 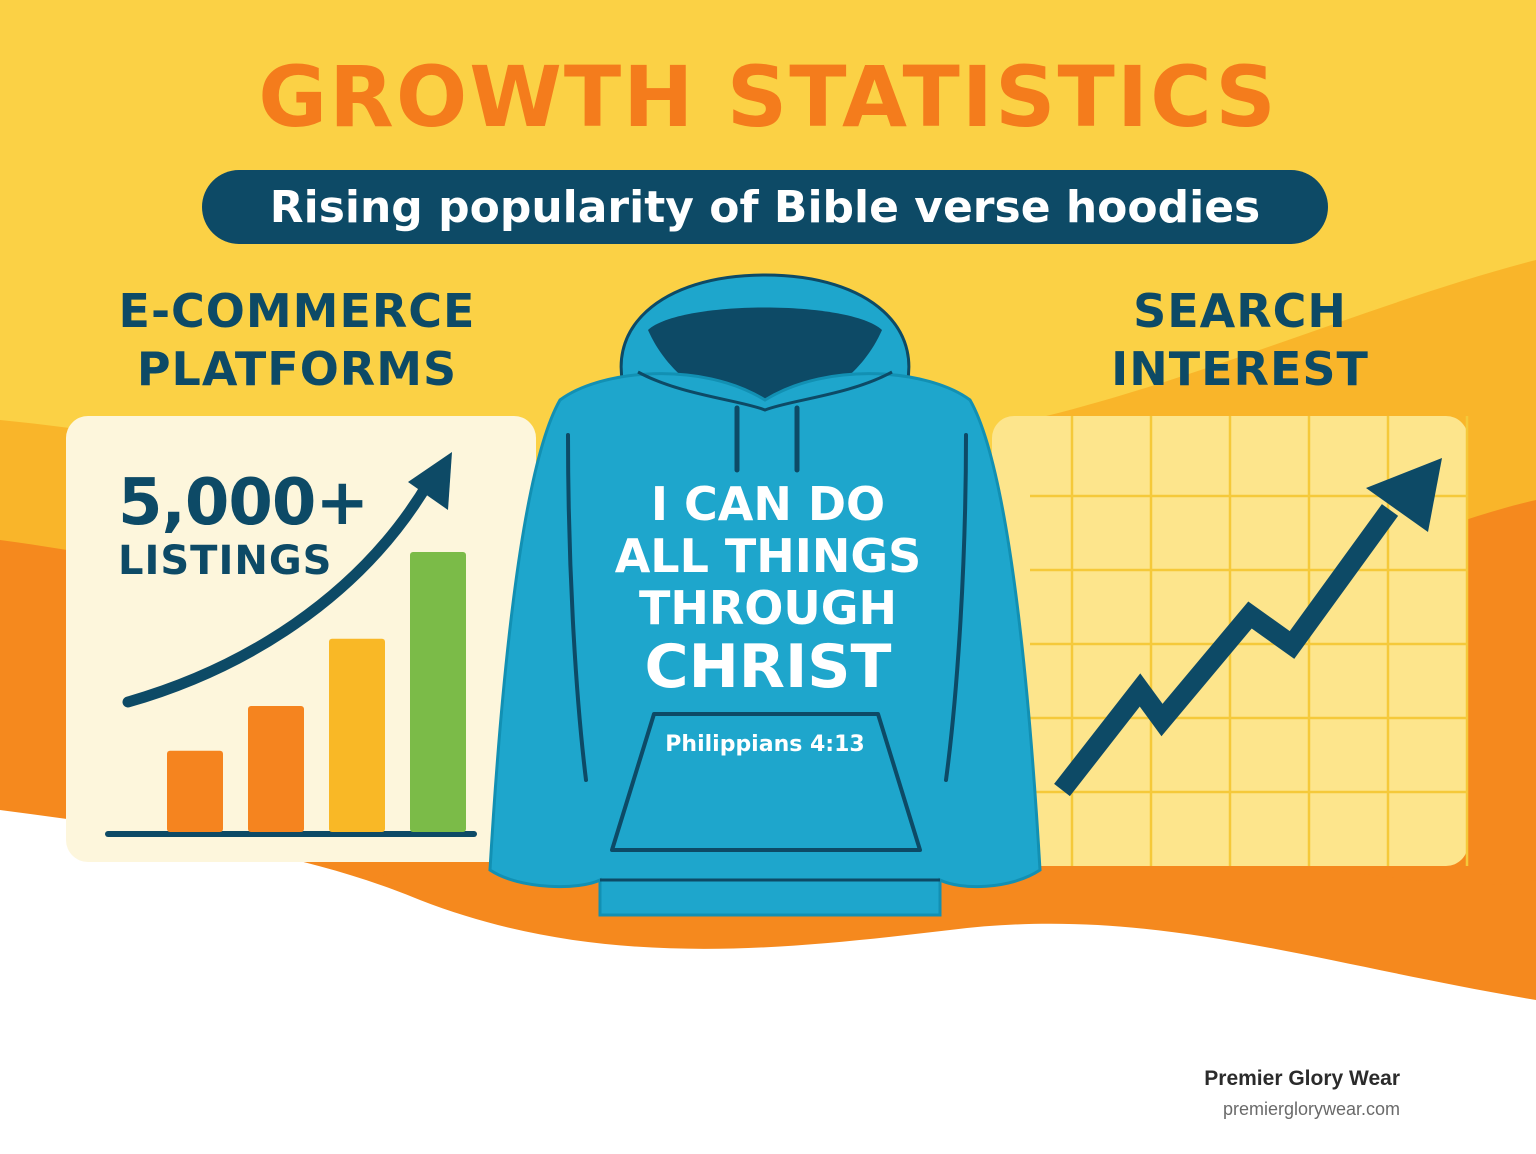 I want to click on sleeve-seam-left, so click(x=577, y=607).